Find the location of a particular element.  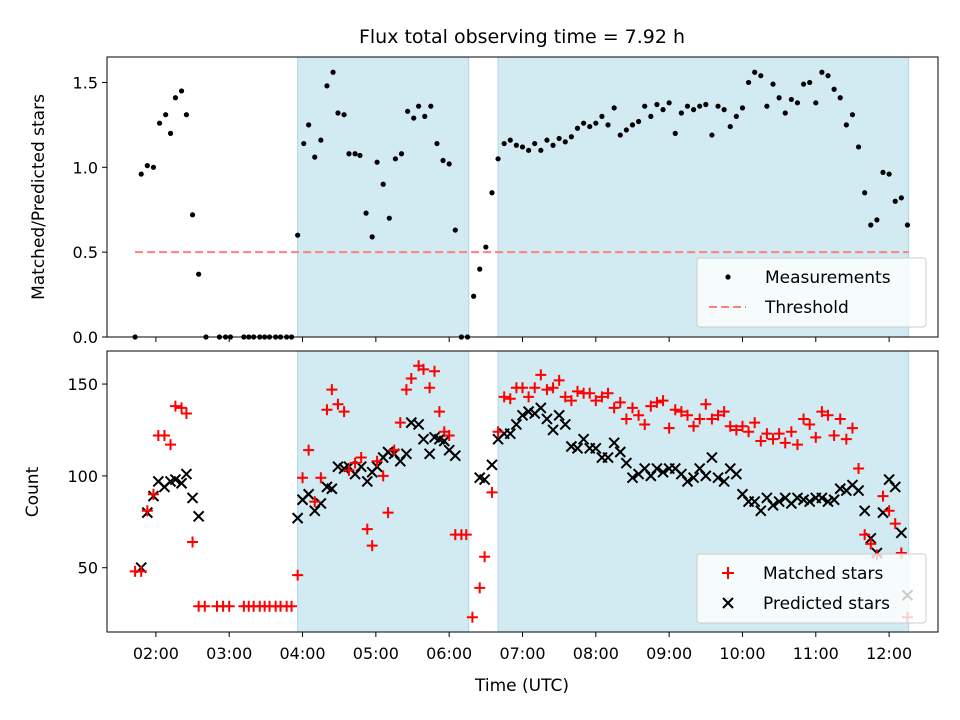

legend-measurements-marker is located at coordinates (728, 277).